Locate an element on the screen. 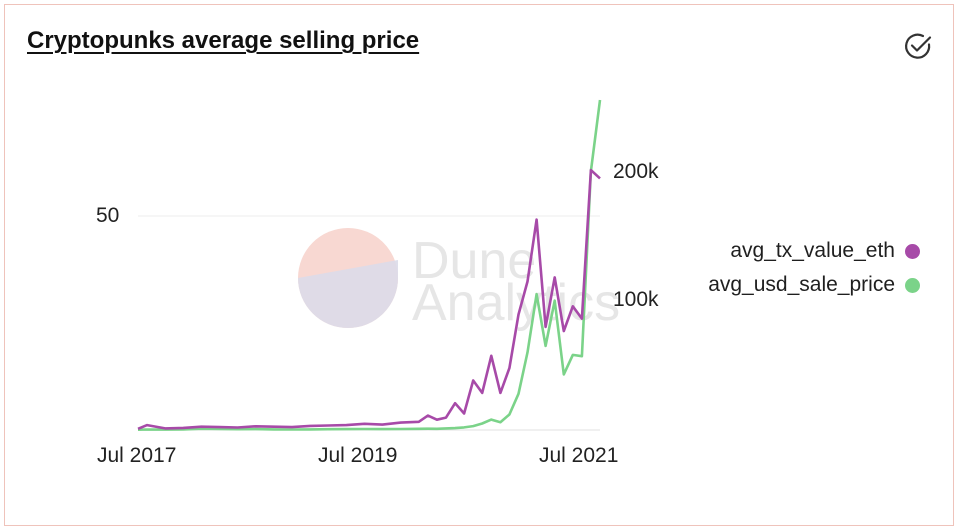 The height and width of the screenshot is (532, 960). legend-item-eth: avg_tx_value_eth is located at coordinates (805, 251).